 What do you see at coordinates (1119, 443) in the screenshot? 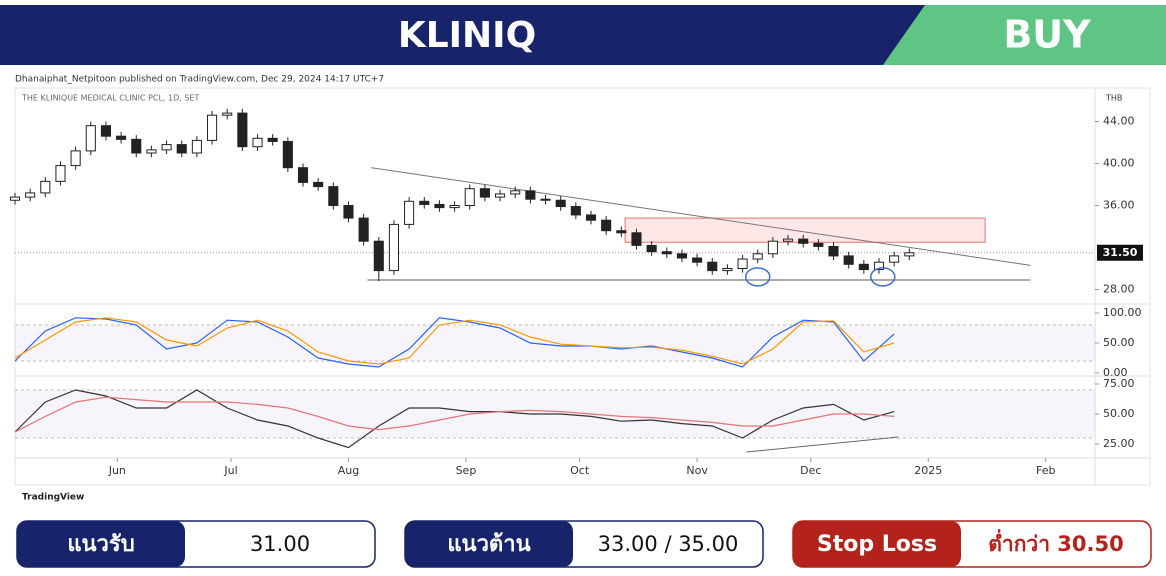
I see `y-tick-label: 25.00` at bounding box center [1119, 443].